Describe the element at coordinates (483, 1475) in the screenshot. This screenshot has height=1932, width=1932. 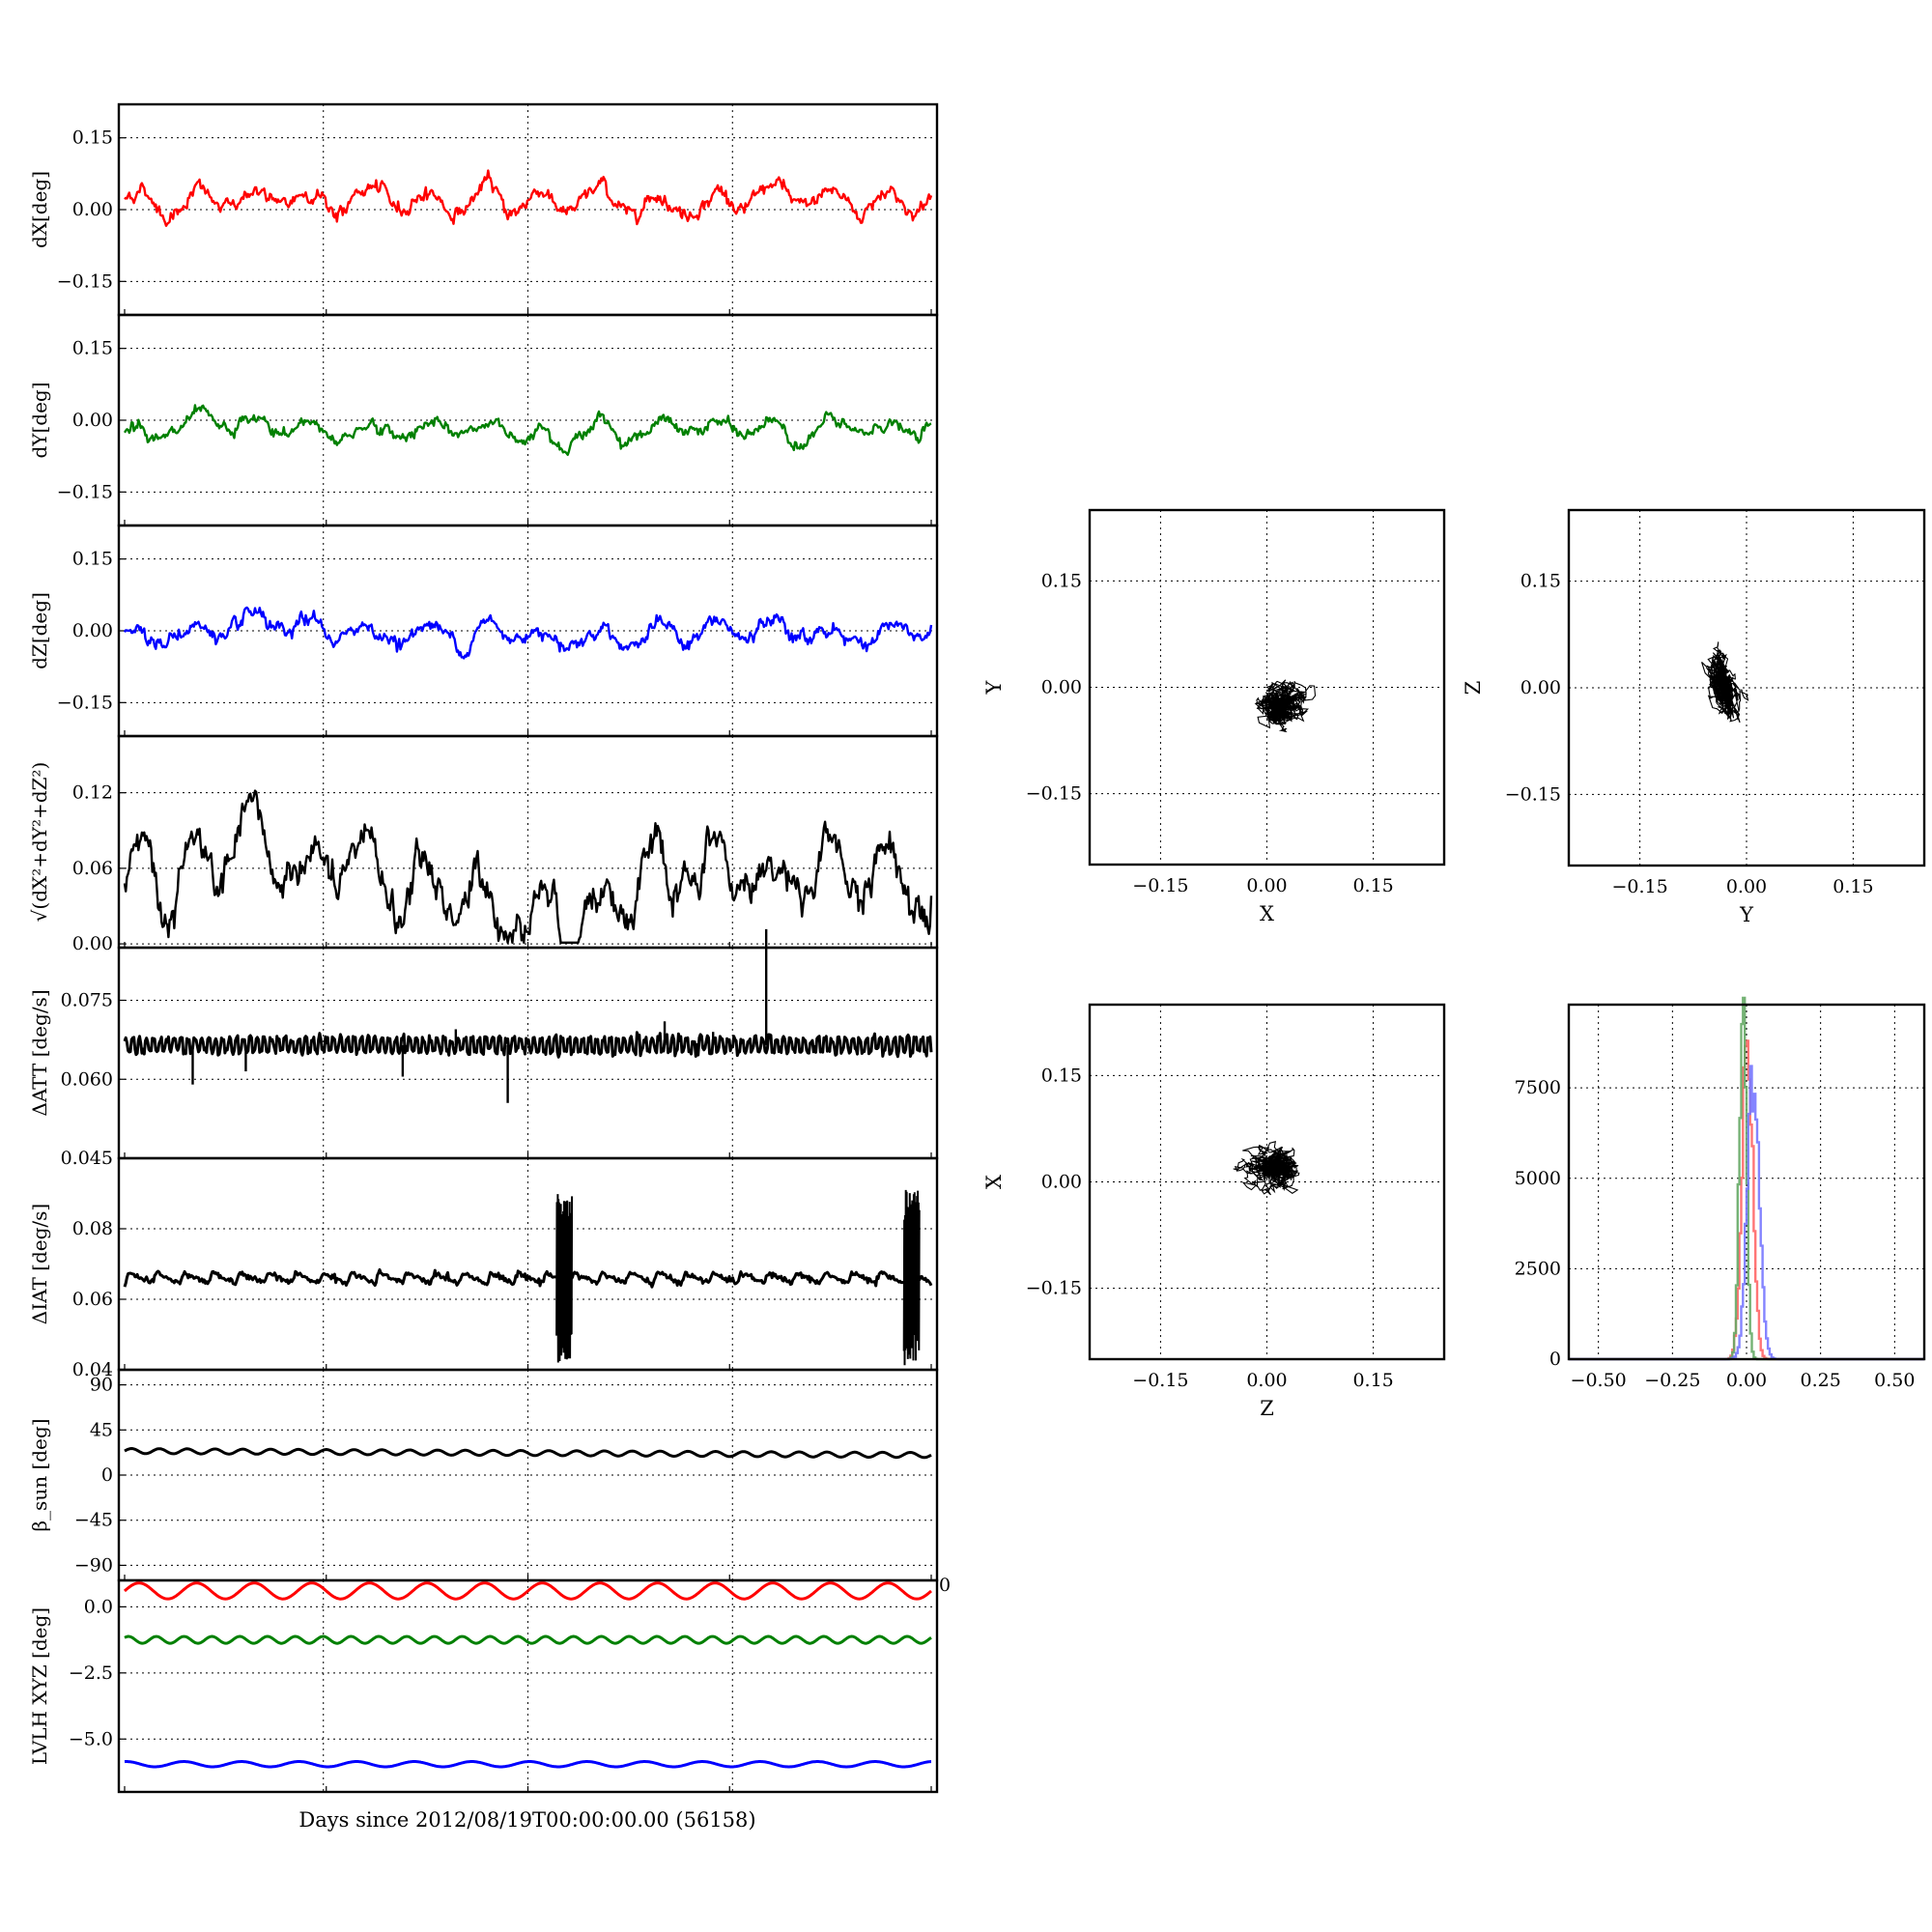
I see `stack-panel-7: 90 45 0 −45 −90 β_sun [deg]` at that location.